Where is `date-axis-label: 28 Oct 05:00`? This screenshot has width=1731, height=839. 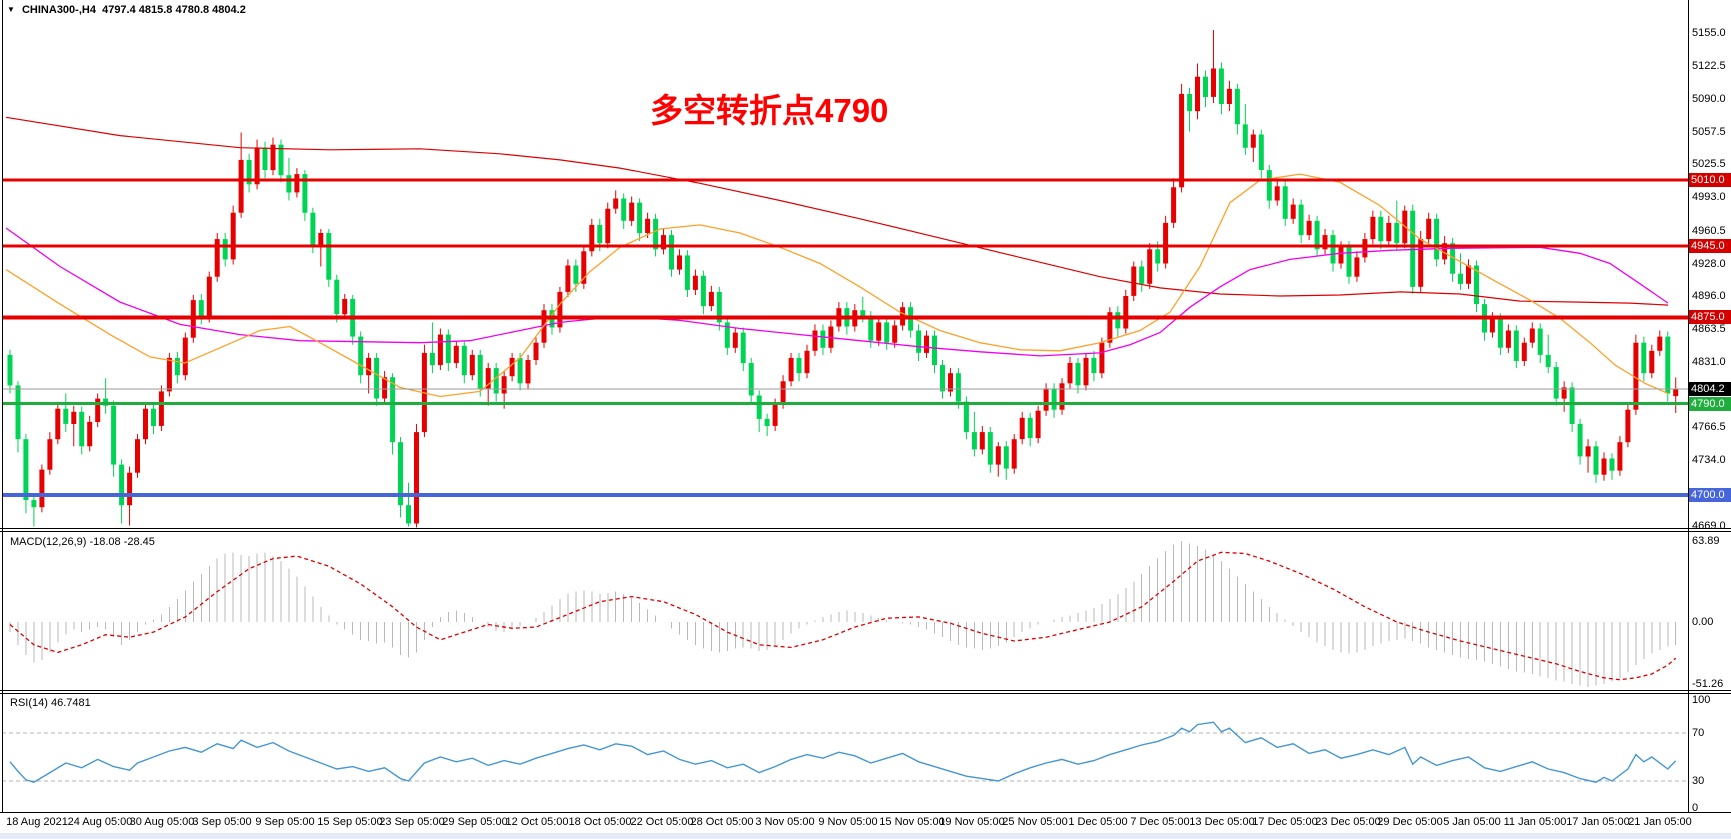 date-axis-label: 28 Oct 05:00 is located at coordinates (722, 822).